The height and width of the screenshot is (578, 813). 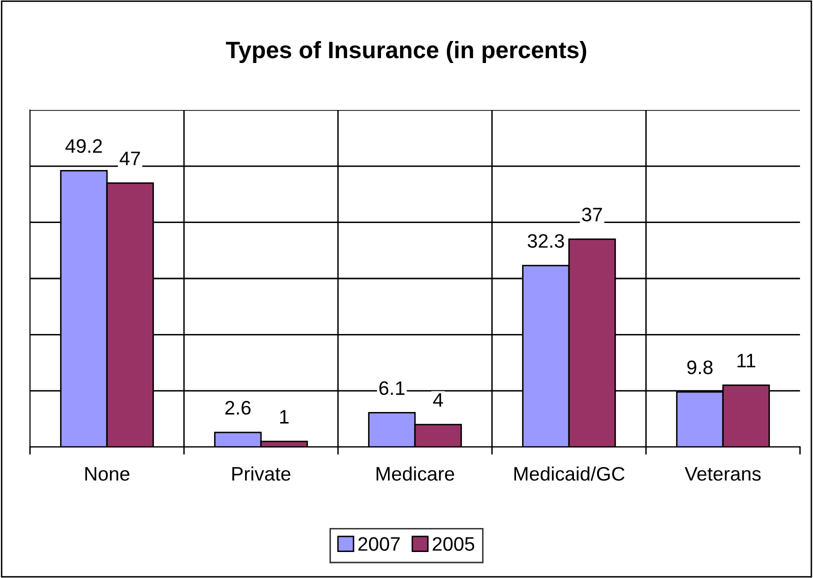 What do you see at coordinates (391, 388) in the screenshot?
I see `data-label: 6.1` at bounding box center [391, 388].